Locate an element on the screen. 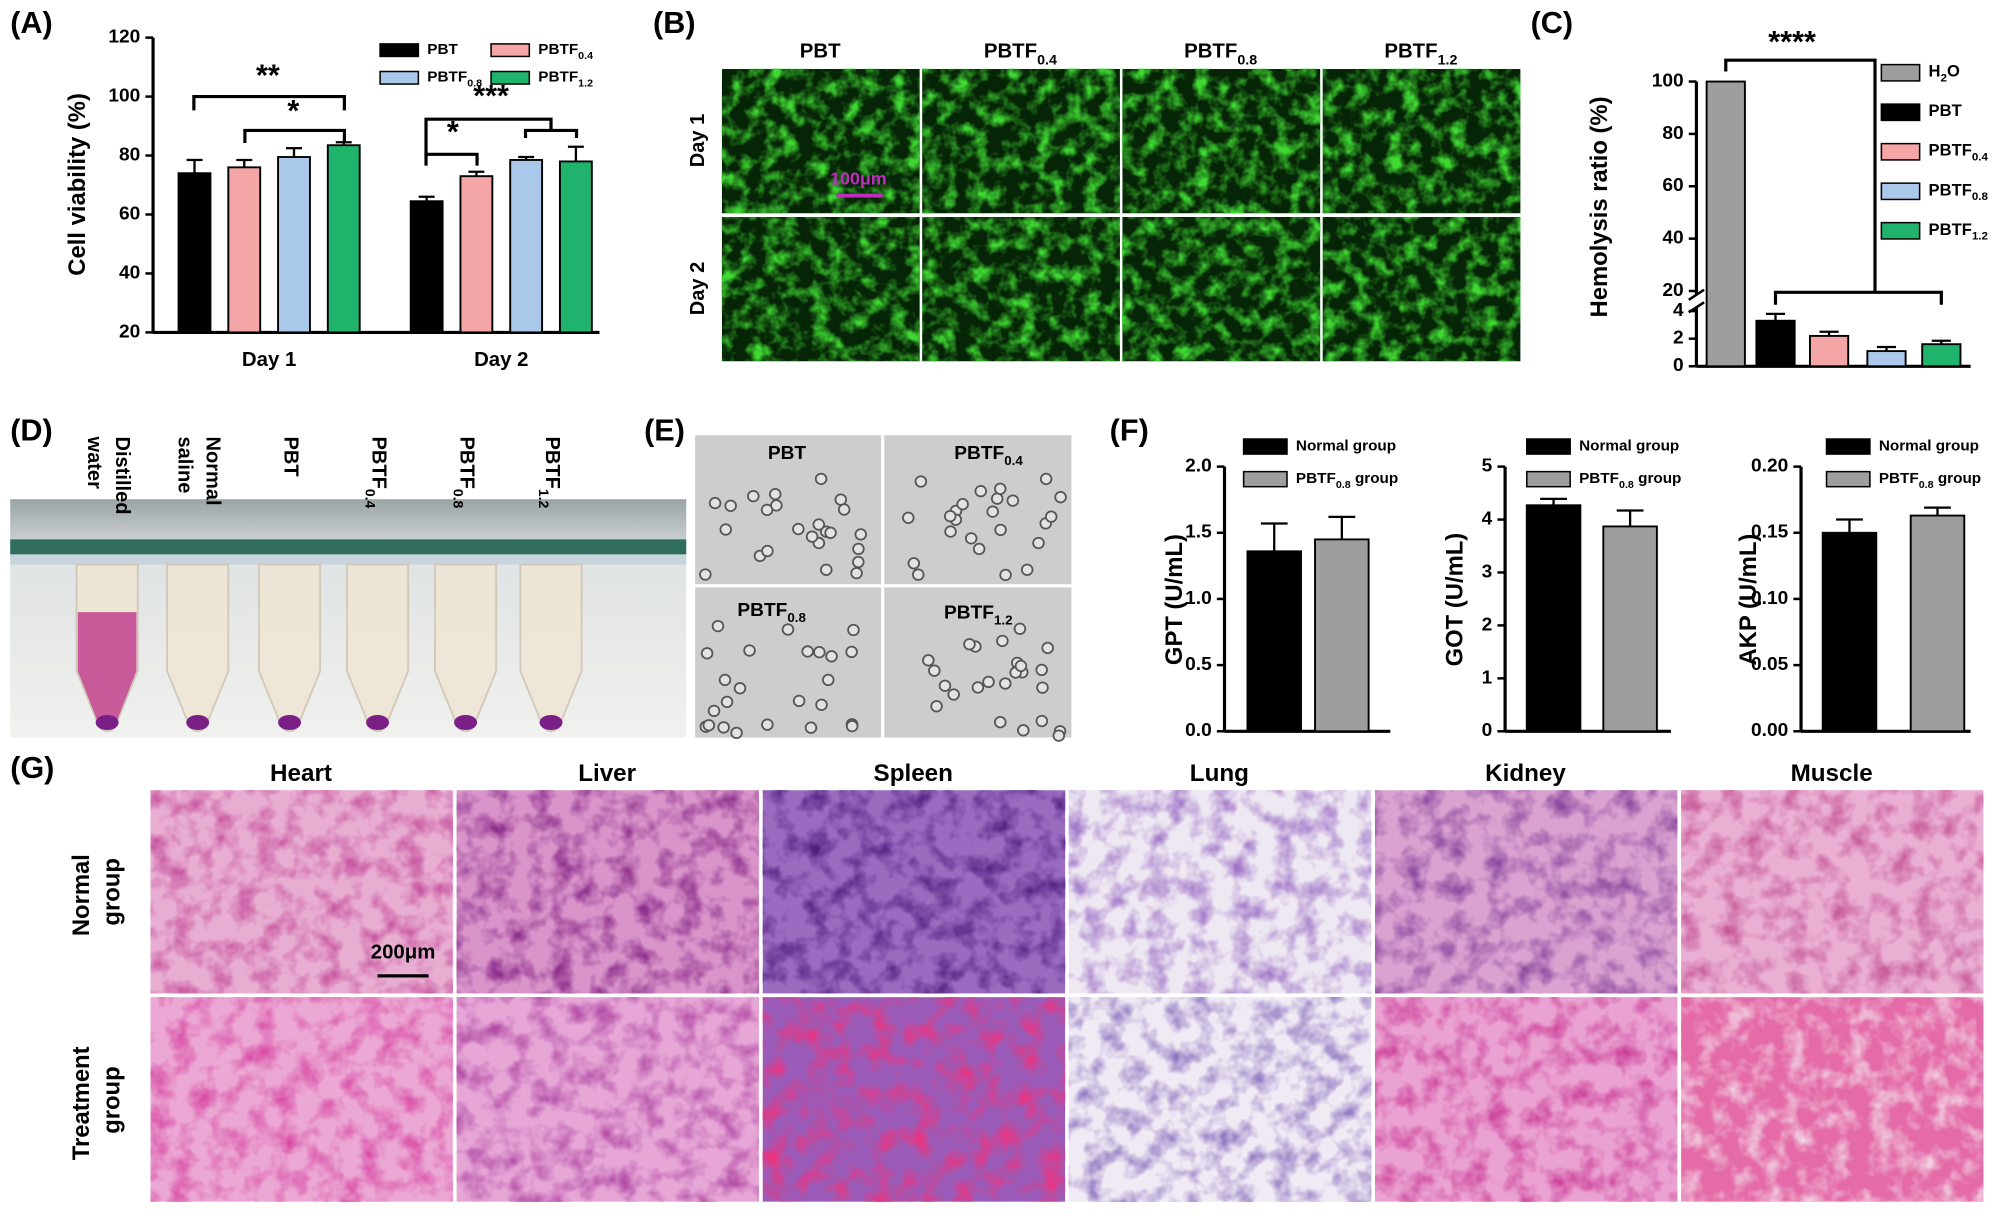  legend-label: PBTF0.8 group is located at coordinates (1347, 480).